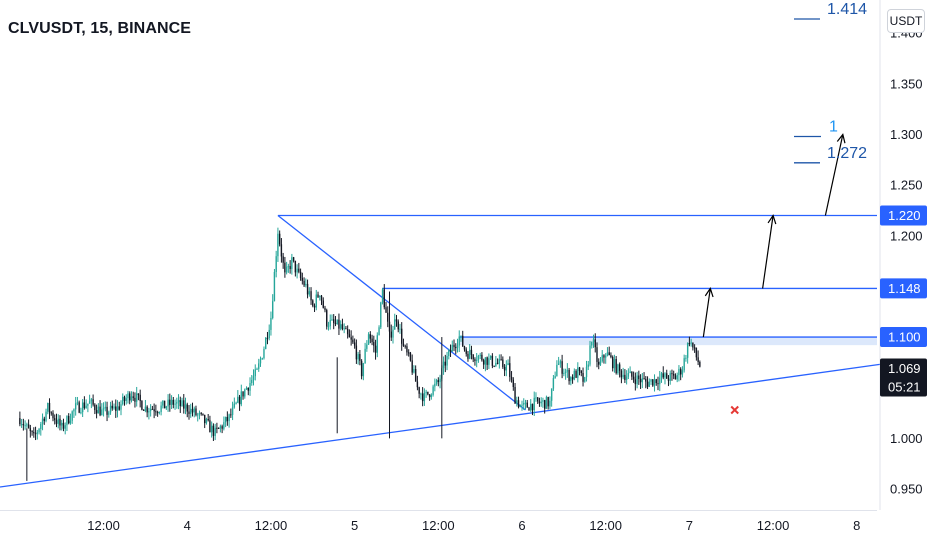 This screenshot has height=555, width=932. I want to click on x-tick-label: 8, so click(856, 525).